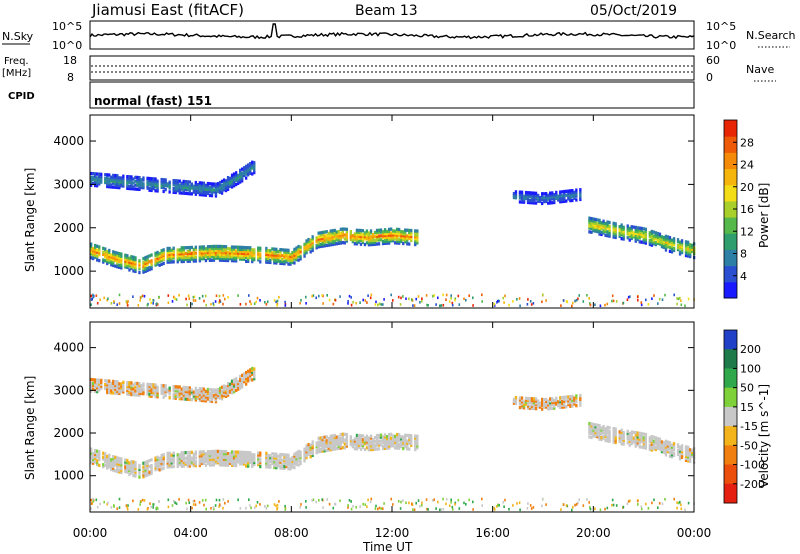 The height and width of the screenshot is (554, 800). What do you see at coordinates (30, 428) in the screenshot?
I see `velocity-ylabel: Slant Range [km]` at bounding box center [30, 428].